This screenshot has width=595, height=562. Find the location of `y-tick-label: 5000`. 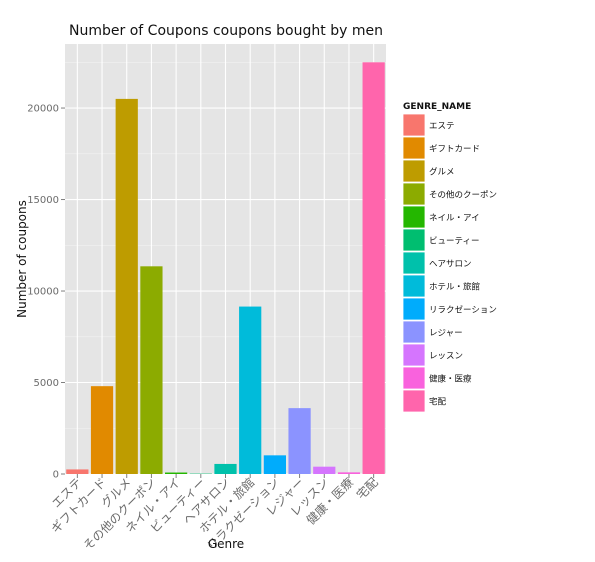

y-tick-label: 5000 is located at coordinates (46, 383).